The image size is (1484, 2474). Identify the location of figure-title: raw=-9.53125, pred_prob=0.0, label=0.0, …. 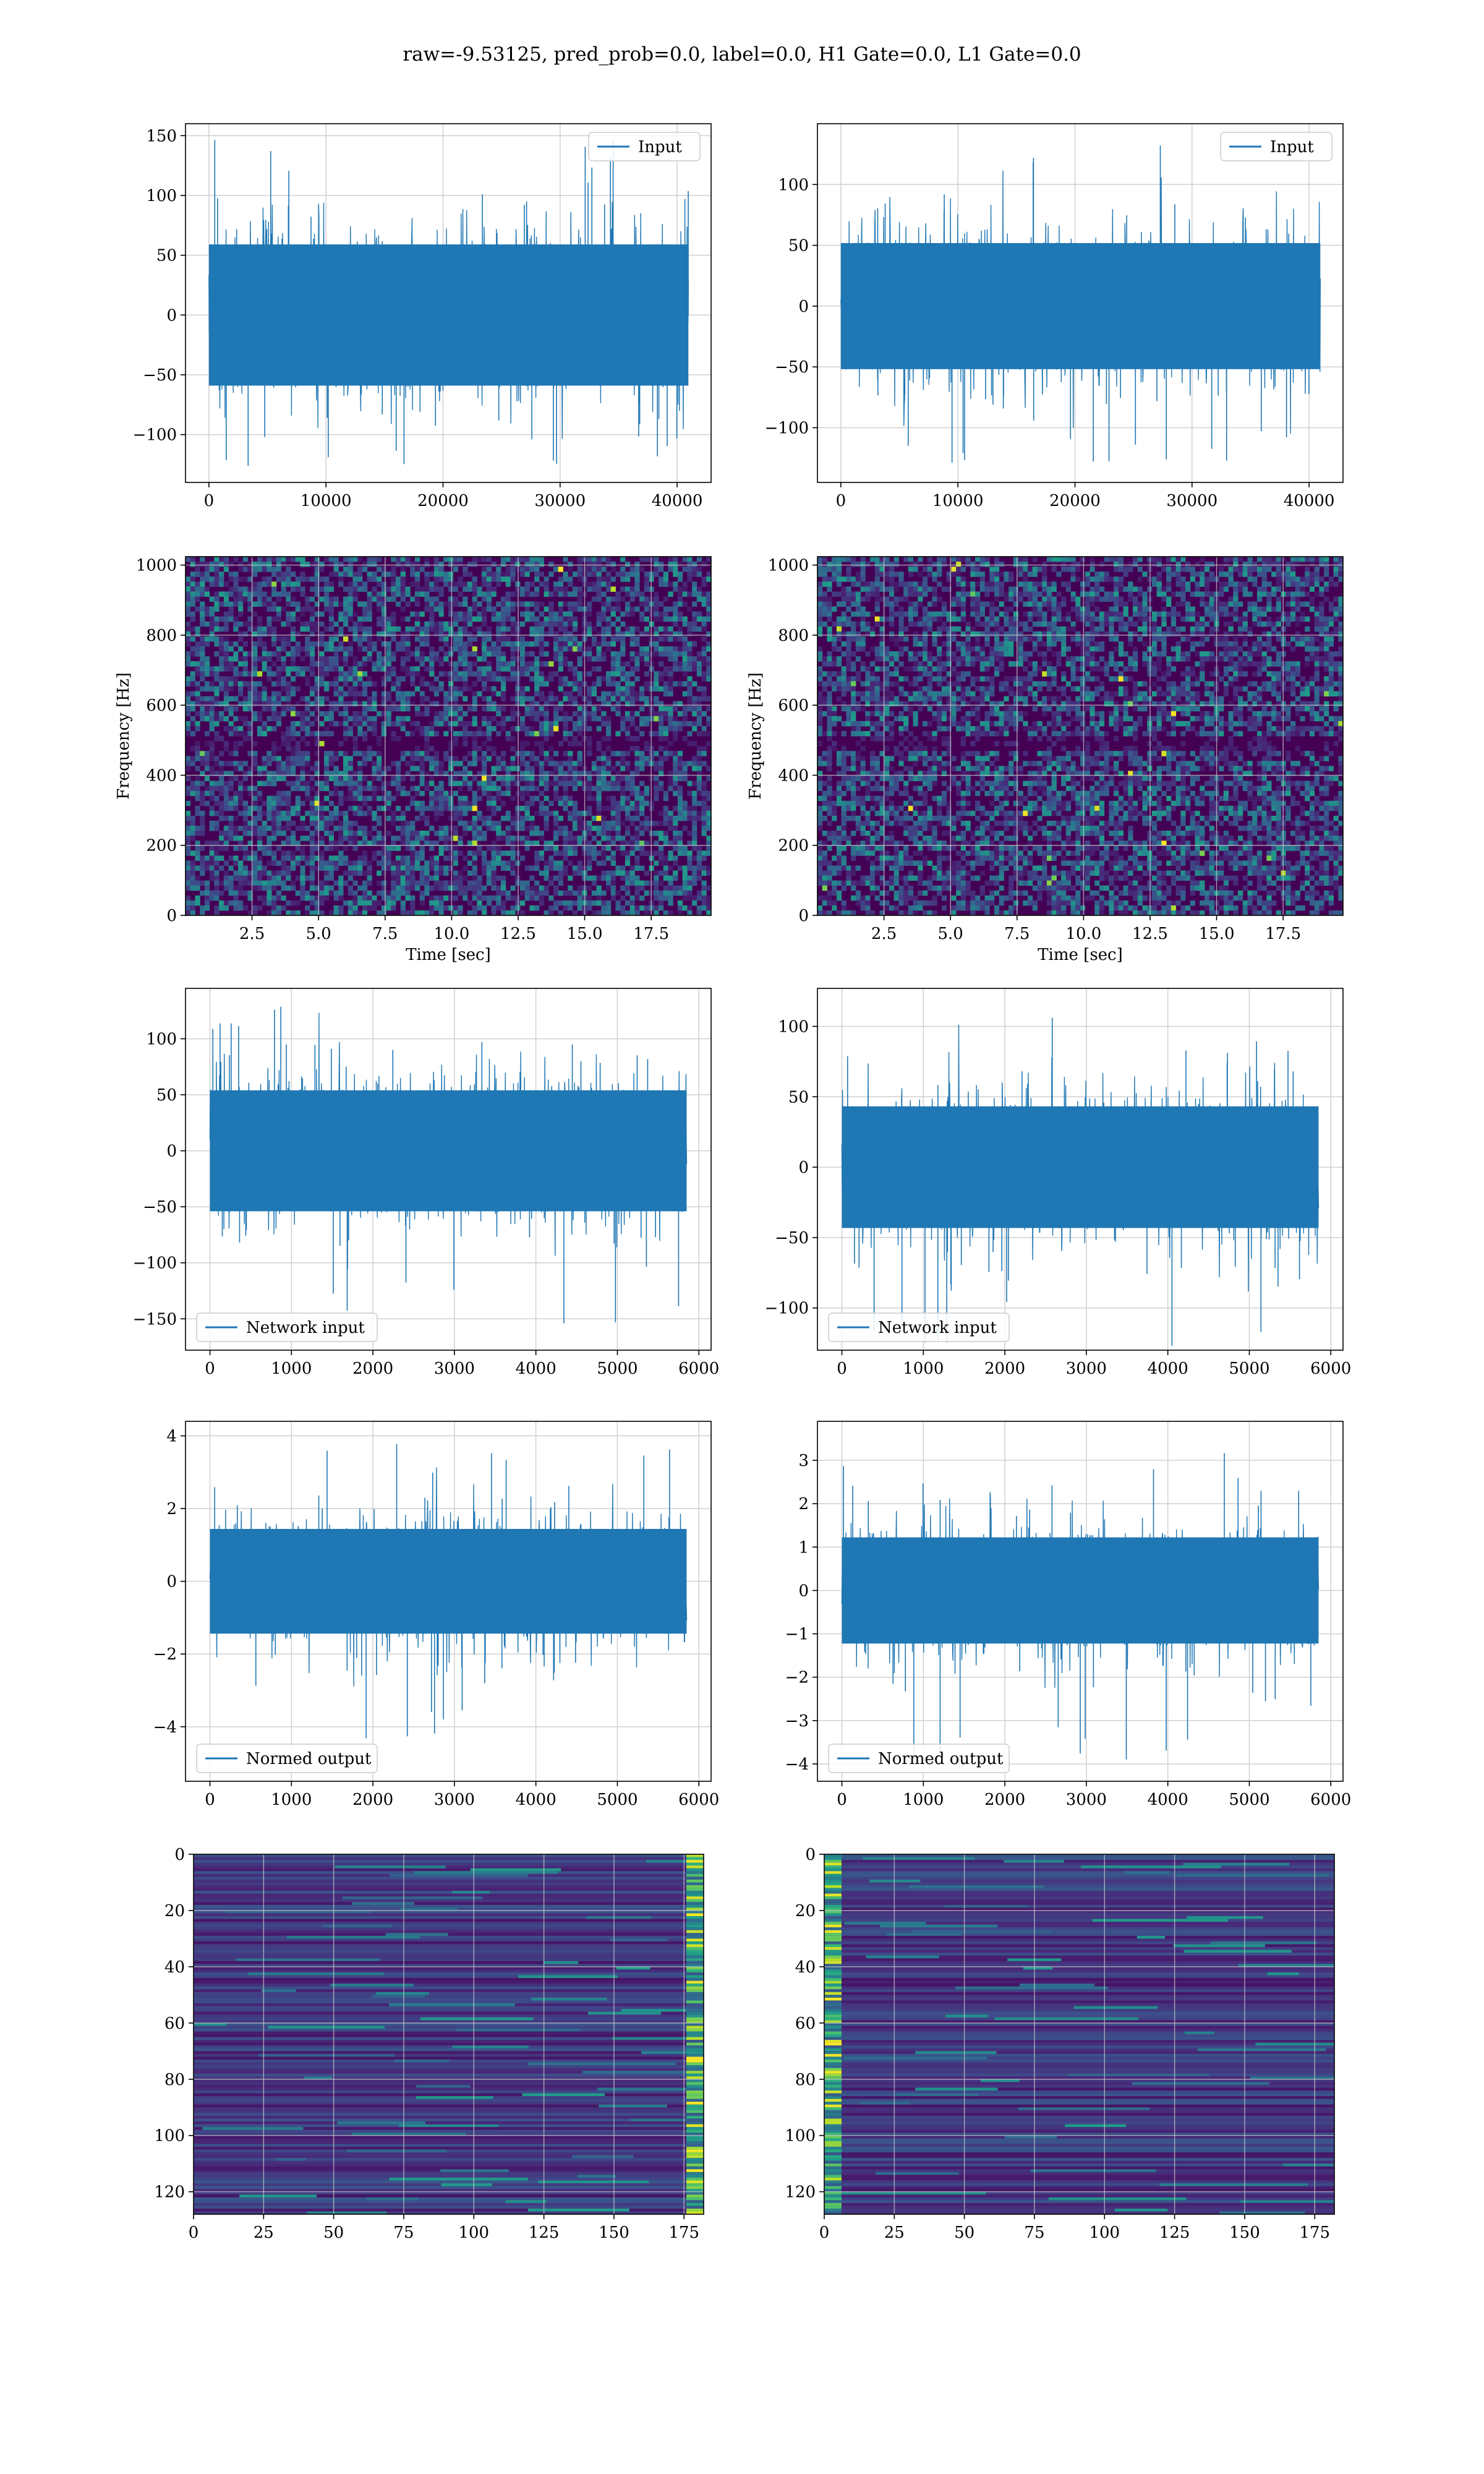
(742, 54).